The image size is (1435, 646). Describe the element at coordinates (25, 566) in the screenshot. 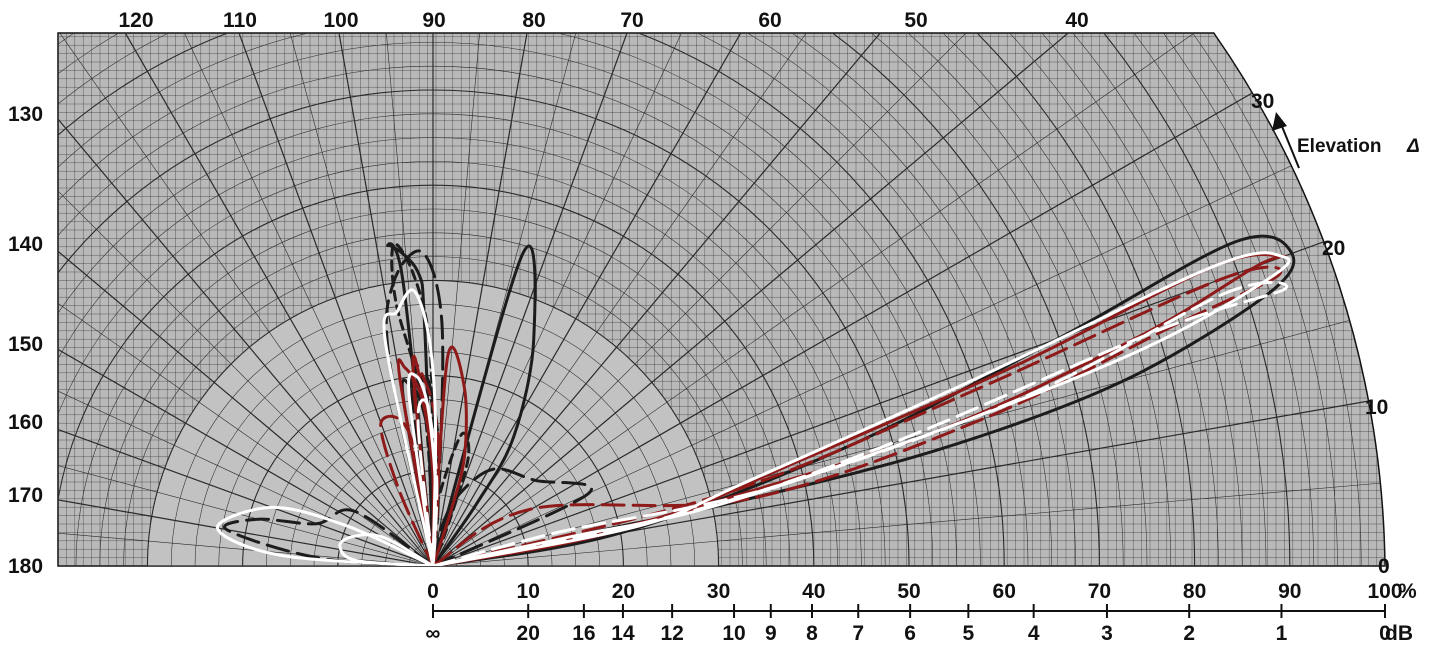

I see `left-tick-label: 180` at that location.